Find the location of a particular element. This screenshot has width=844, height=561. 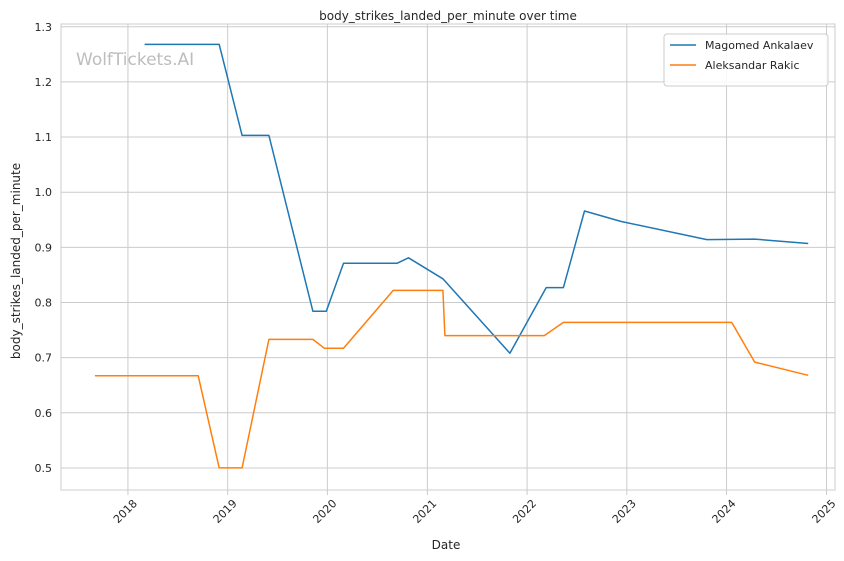

y-tick-label: 0.7 is located at coordinates (44, 358).